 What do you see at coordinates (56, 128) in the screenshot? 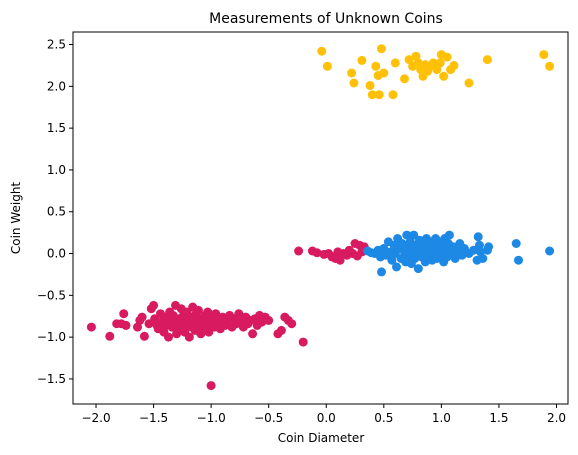
I see `y-tick-label: 1.5` at bounding box center [56, 128].